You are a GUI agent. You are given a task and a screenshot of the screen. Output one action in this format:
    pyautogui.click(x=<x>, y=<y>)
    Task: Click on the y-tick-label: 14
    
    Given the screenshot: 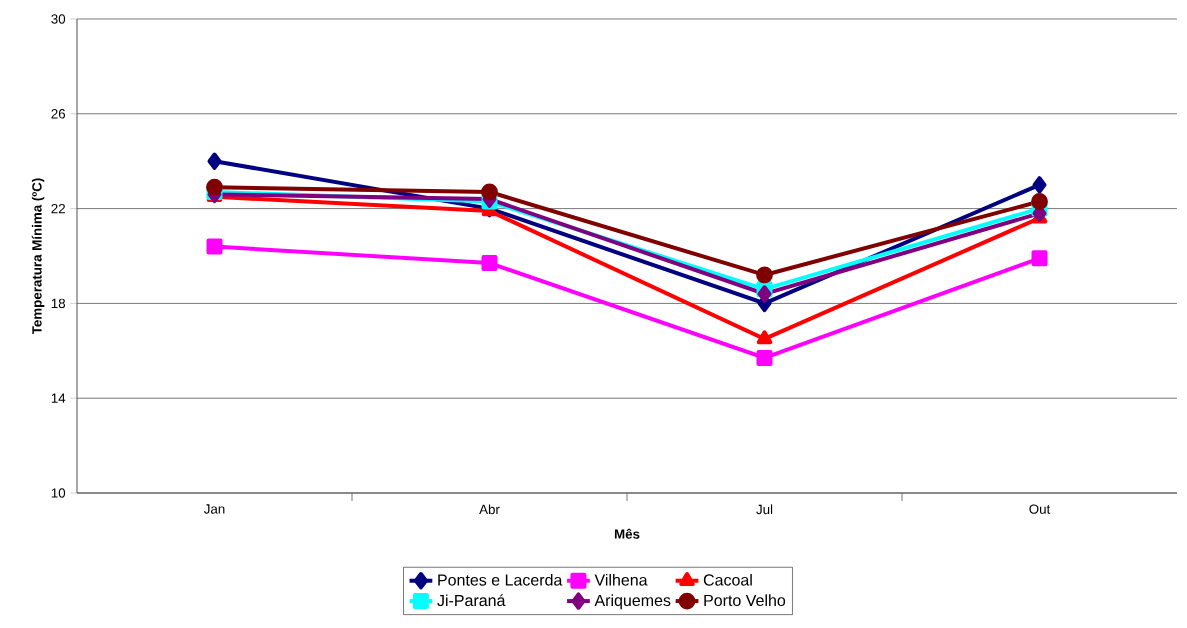 What is the action you would take?
    pyautogui.click(x=58, y=398)
    